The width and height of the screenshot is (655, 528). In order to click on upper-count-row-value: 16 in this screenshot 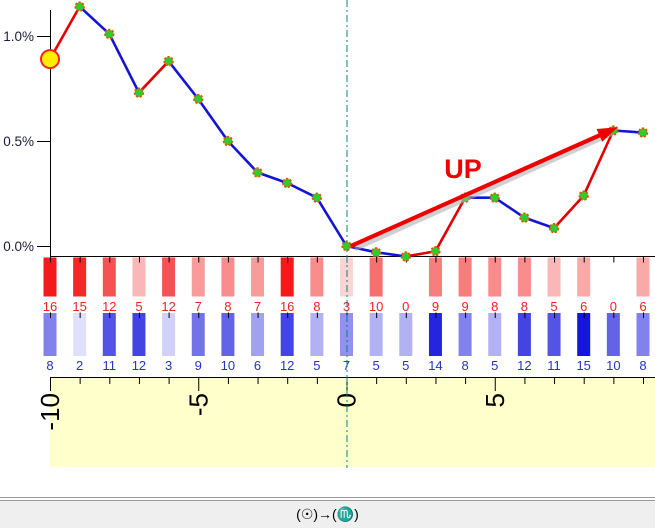, I will do `click(287, 306)`.